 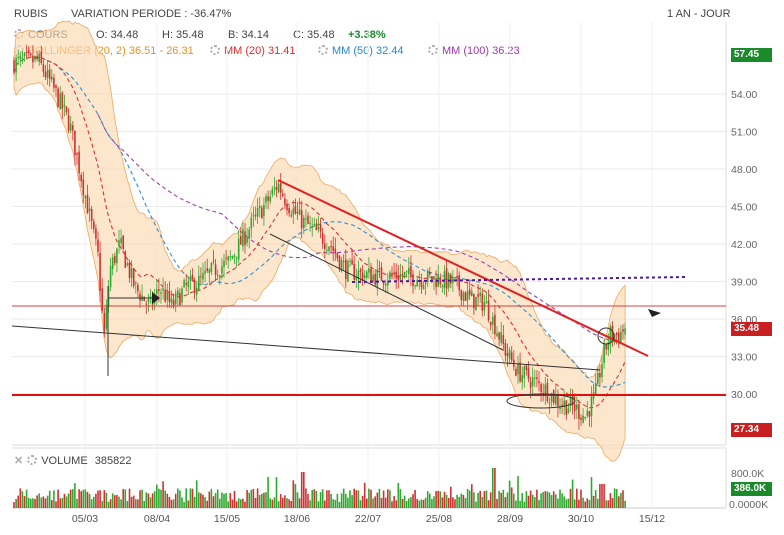 What do you see at coordinates (699, 14) in the screenshot?
I see `period-selector: 1 AN - JOUR` at bounding box center [699, 14].